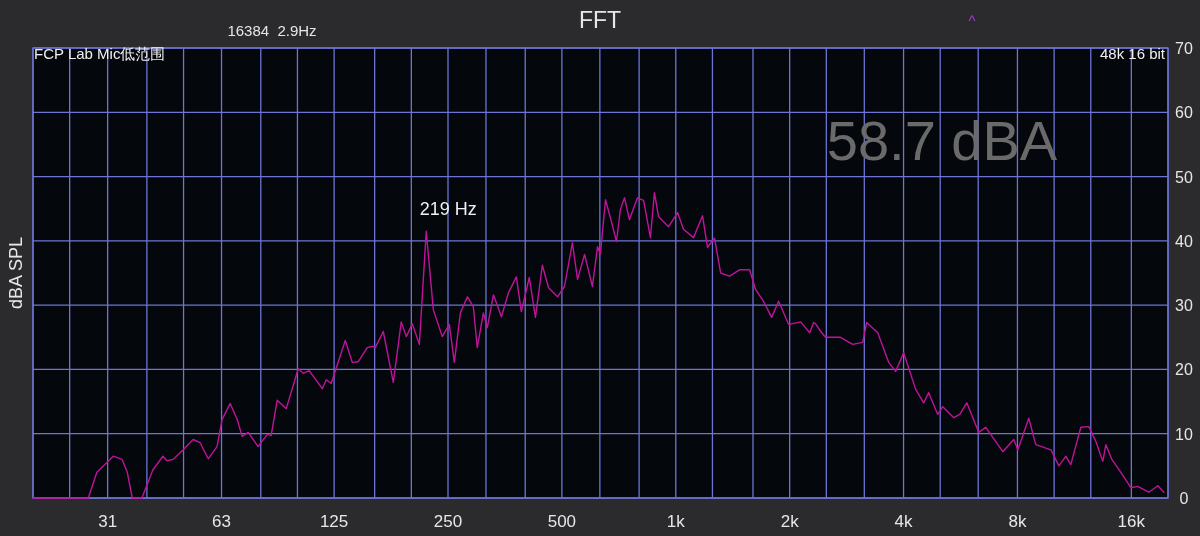  Describe the element at coordinates (16, 273) in the screenshot. I see `y-axis-title: dBA SPL` at that location.